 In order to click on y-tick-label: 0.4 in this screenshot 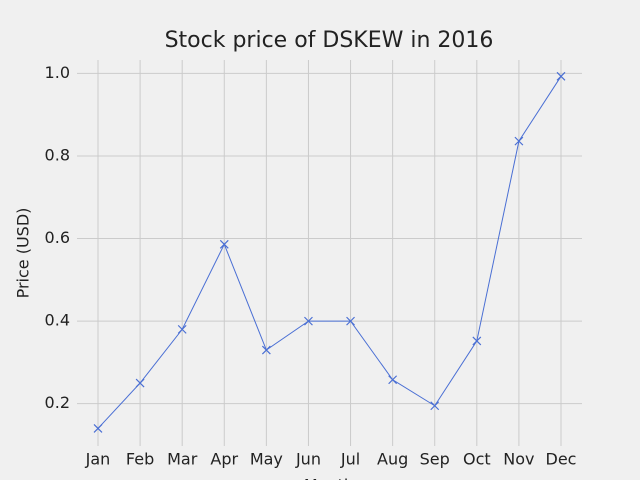, I will do `click(57, 320)`.